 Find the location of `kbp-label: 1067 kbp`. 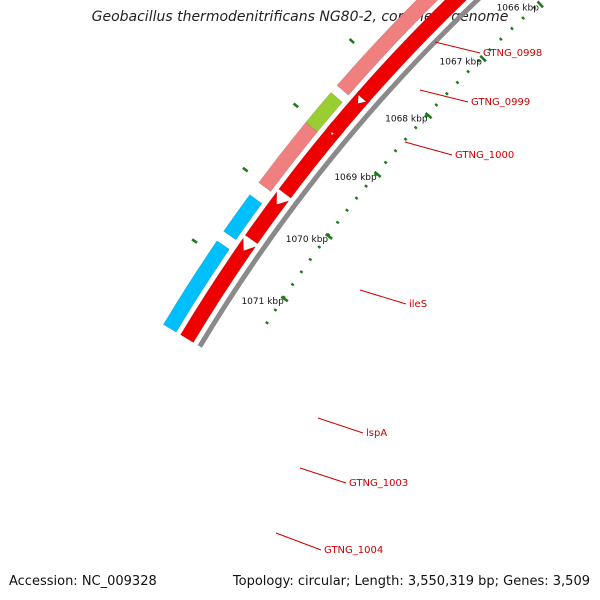

kbp-label: 1067 kbp is located at coordinates (461, 62).